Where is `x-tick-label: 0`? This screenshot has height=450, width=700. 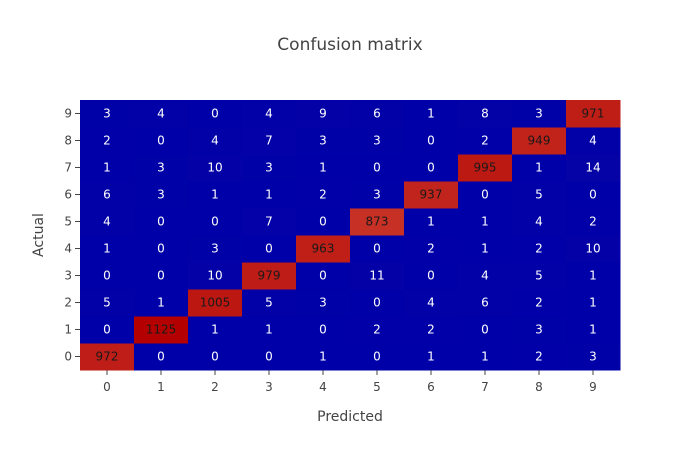 x-tick-label: 0 is located at coordinates (107, 387).